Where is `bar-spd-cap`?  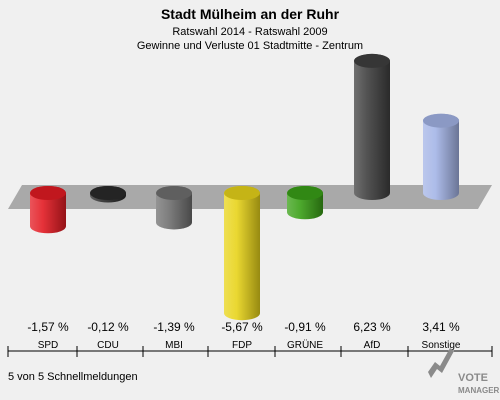
bar-spd-cap is located at coordinates (48, 193).